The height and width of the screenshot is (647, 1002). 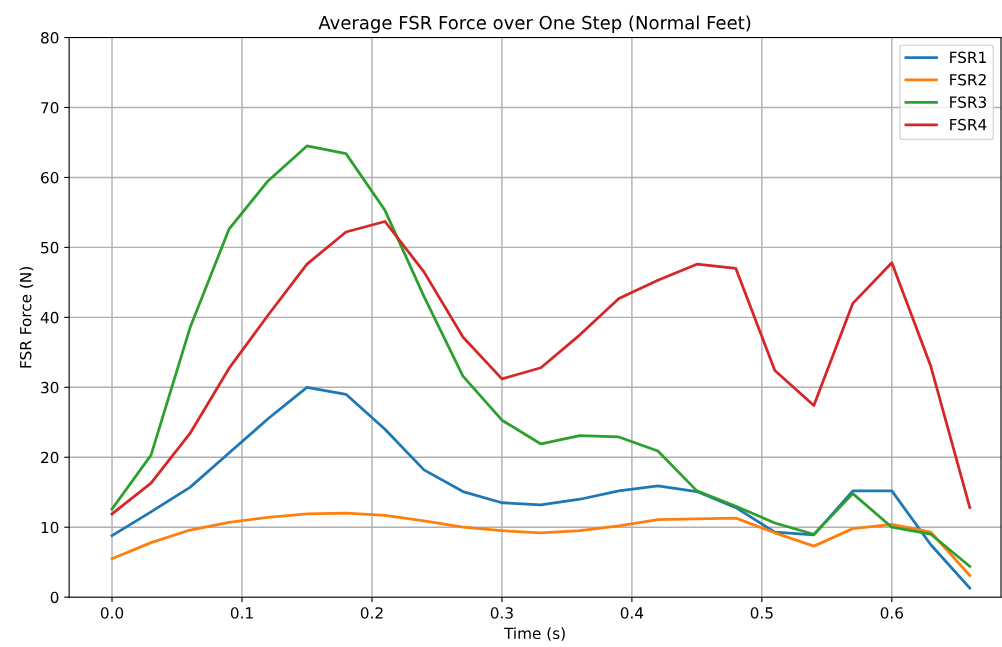 I want to click on y-tick-label: 20, so click(x=50, y=457).